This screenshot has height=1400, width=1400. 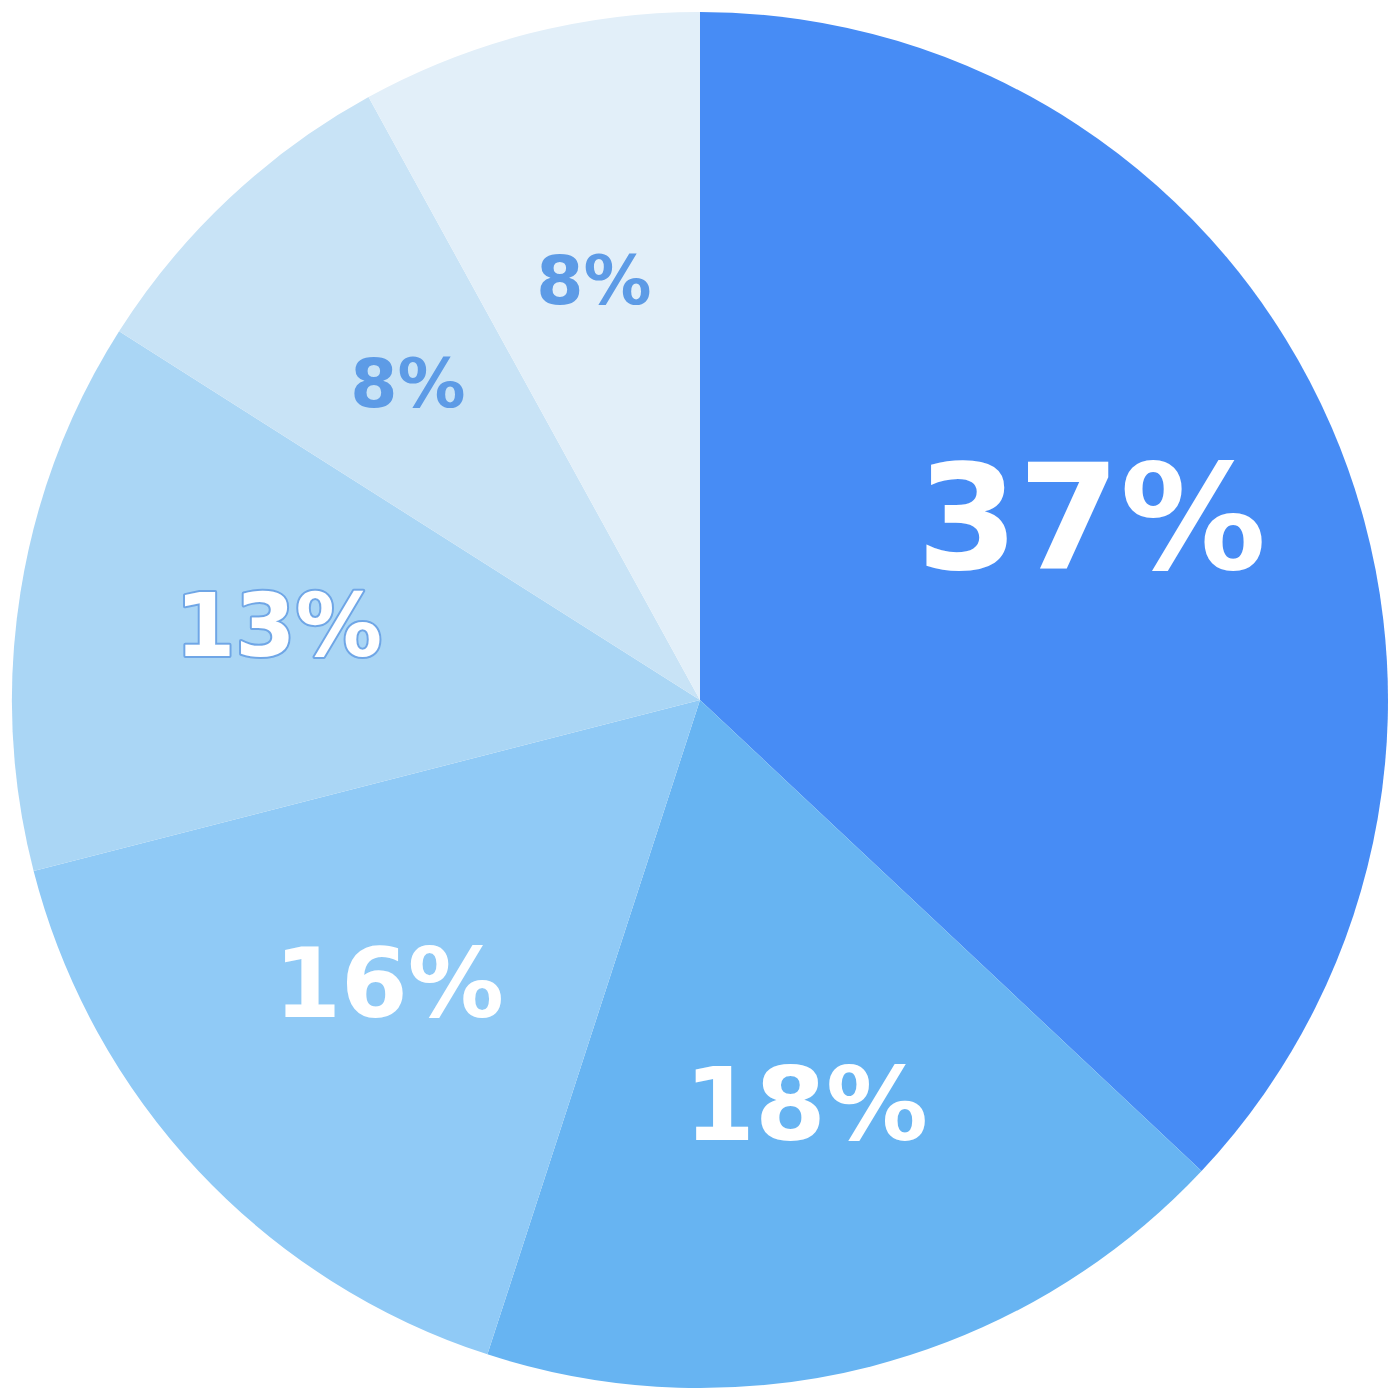 What do you see at coordinates (1091, 517) in the screenshot?
I see `data-label: 37%` at bounding box center [1091, 517].